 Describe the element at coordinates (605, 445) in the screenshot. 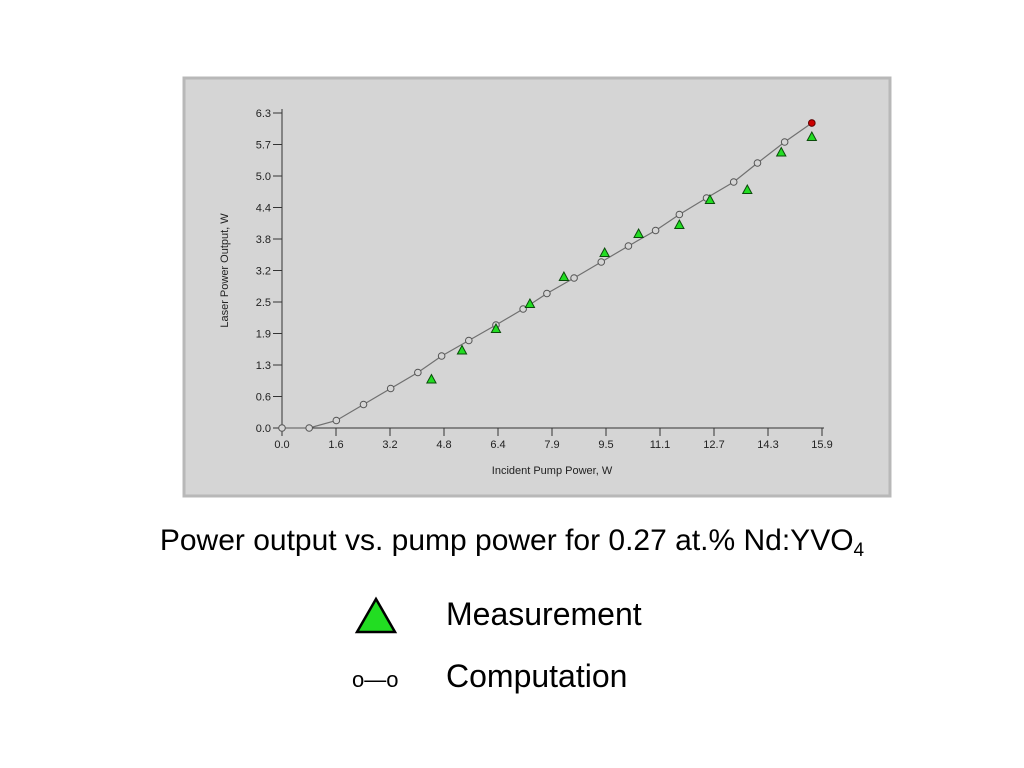

I see `x-tick-label: 9.5` at that location.